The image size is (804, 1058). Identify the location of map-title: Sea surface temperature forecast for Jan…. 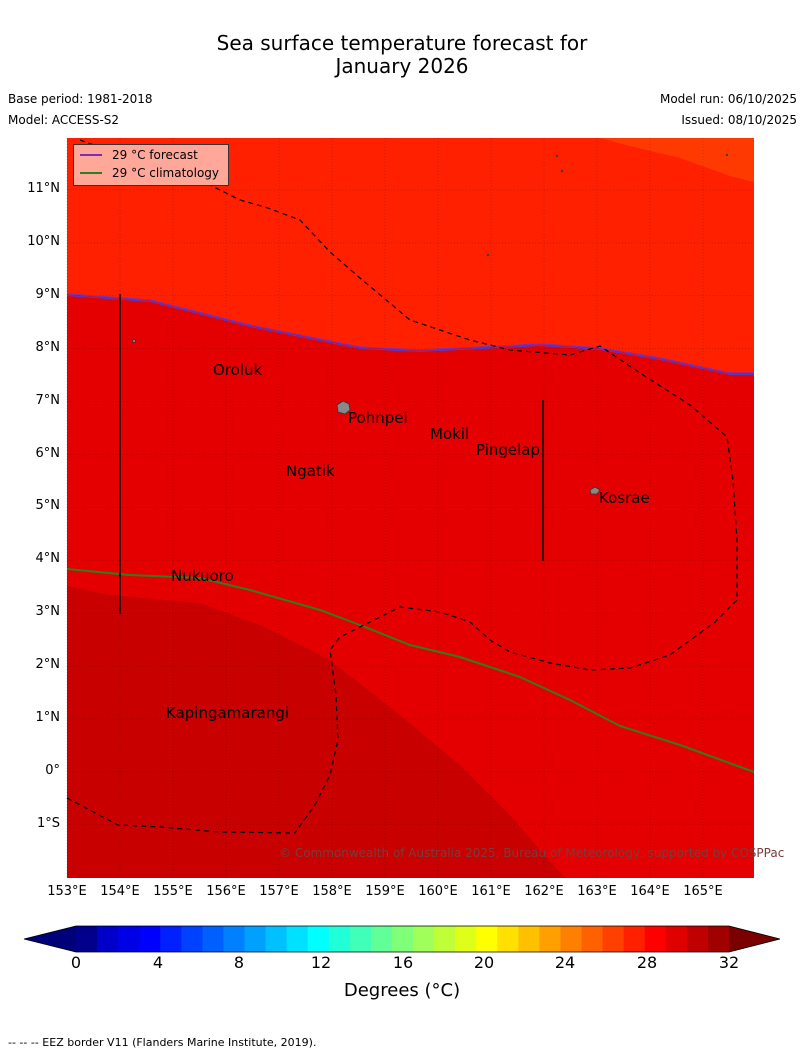
(402, 55).